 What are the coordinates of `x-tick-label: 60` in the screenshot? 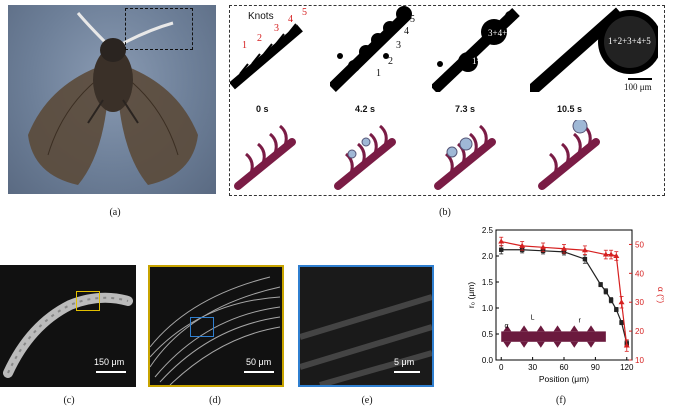 It's located at (564, 367).